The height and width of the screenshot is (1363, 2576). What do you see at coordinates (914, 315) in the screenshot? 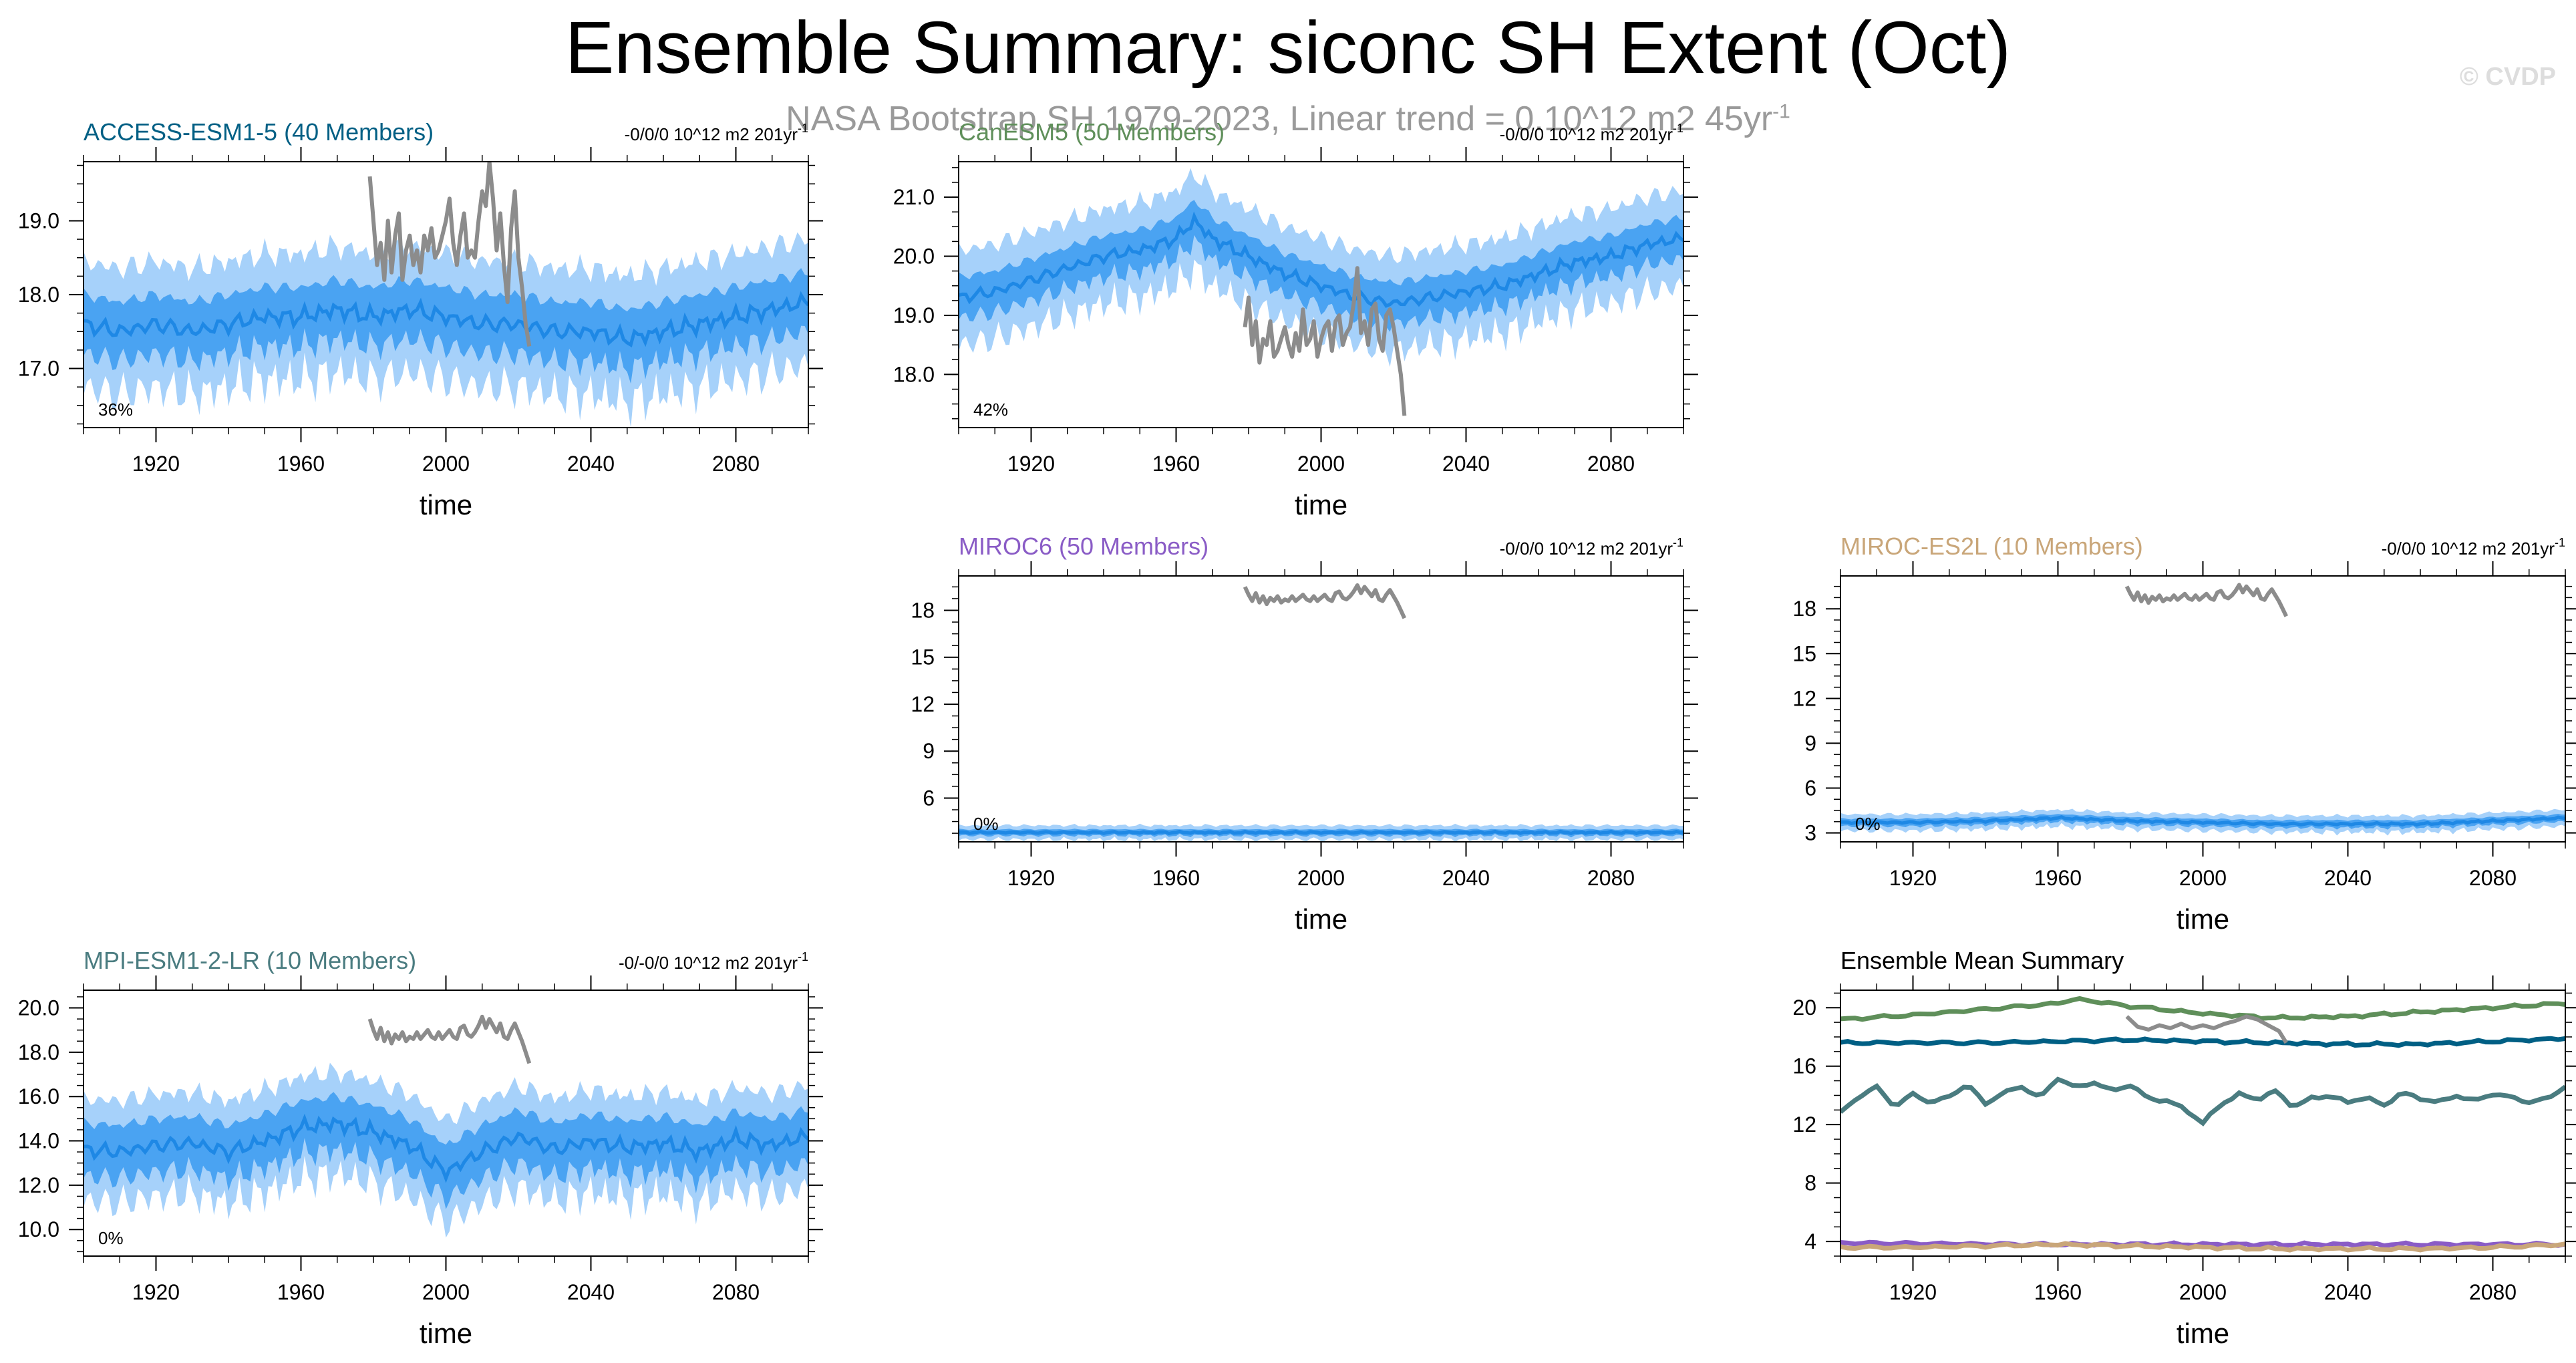
I see `y-tick-label: 19.0` at bounding box center [914, 315].